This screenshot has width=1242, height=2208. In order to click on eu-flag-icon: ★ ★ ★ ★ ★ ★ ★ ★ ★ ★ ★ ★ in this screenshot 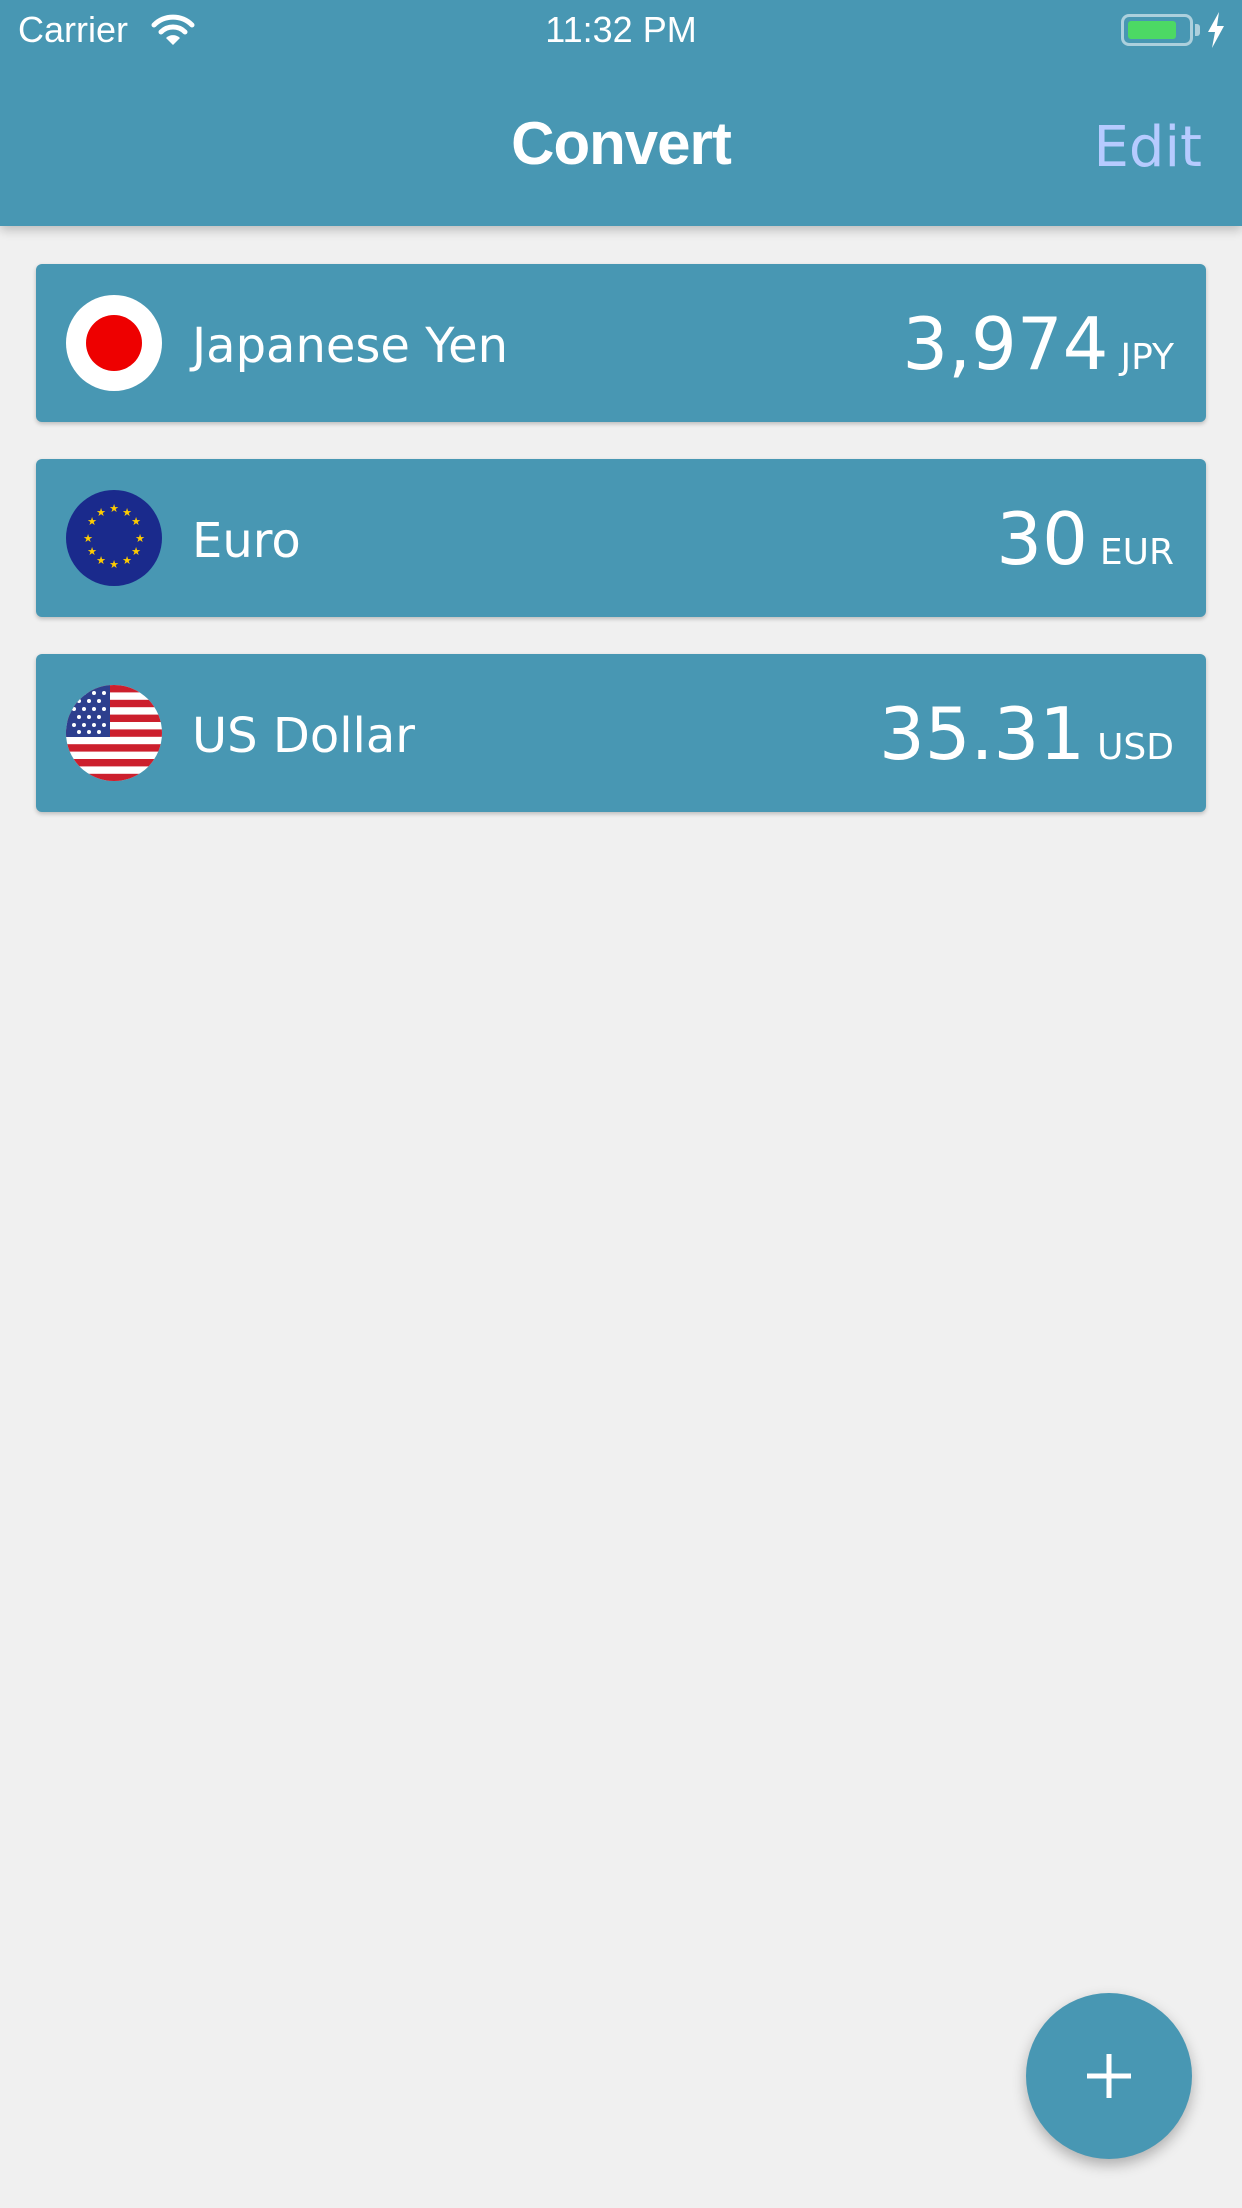, I will do `click(114, 538)`.